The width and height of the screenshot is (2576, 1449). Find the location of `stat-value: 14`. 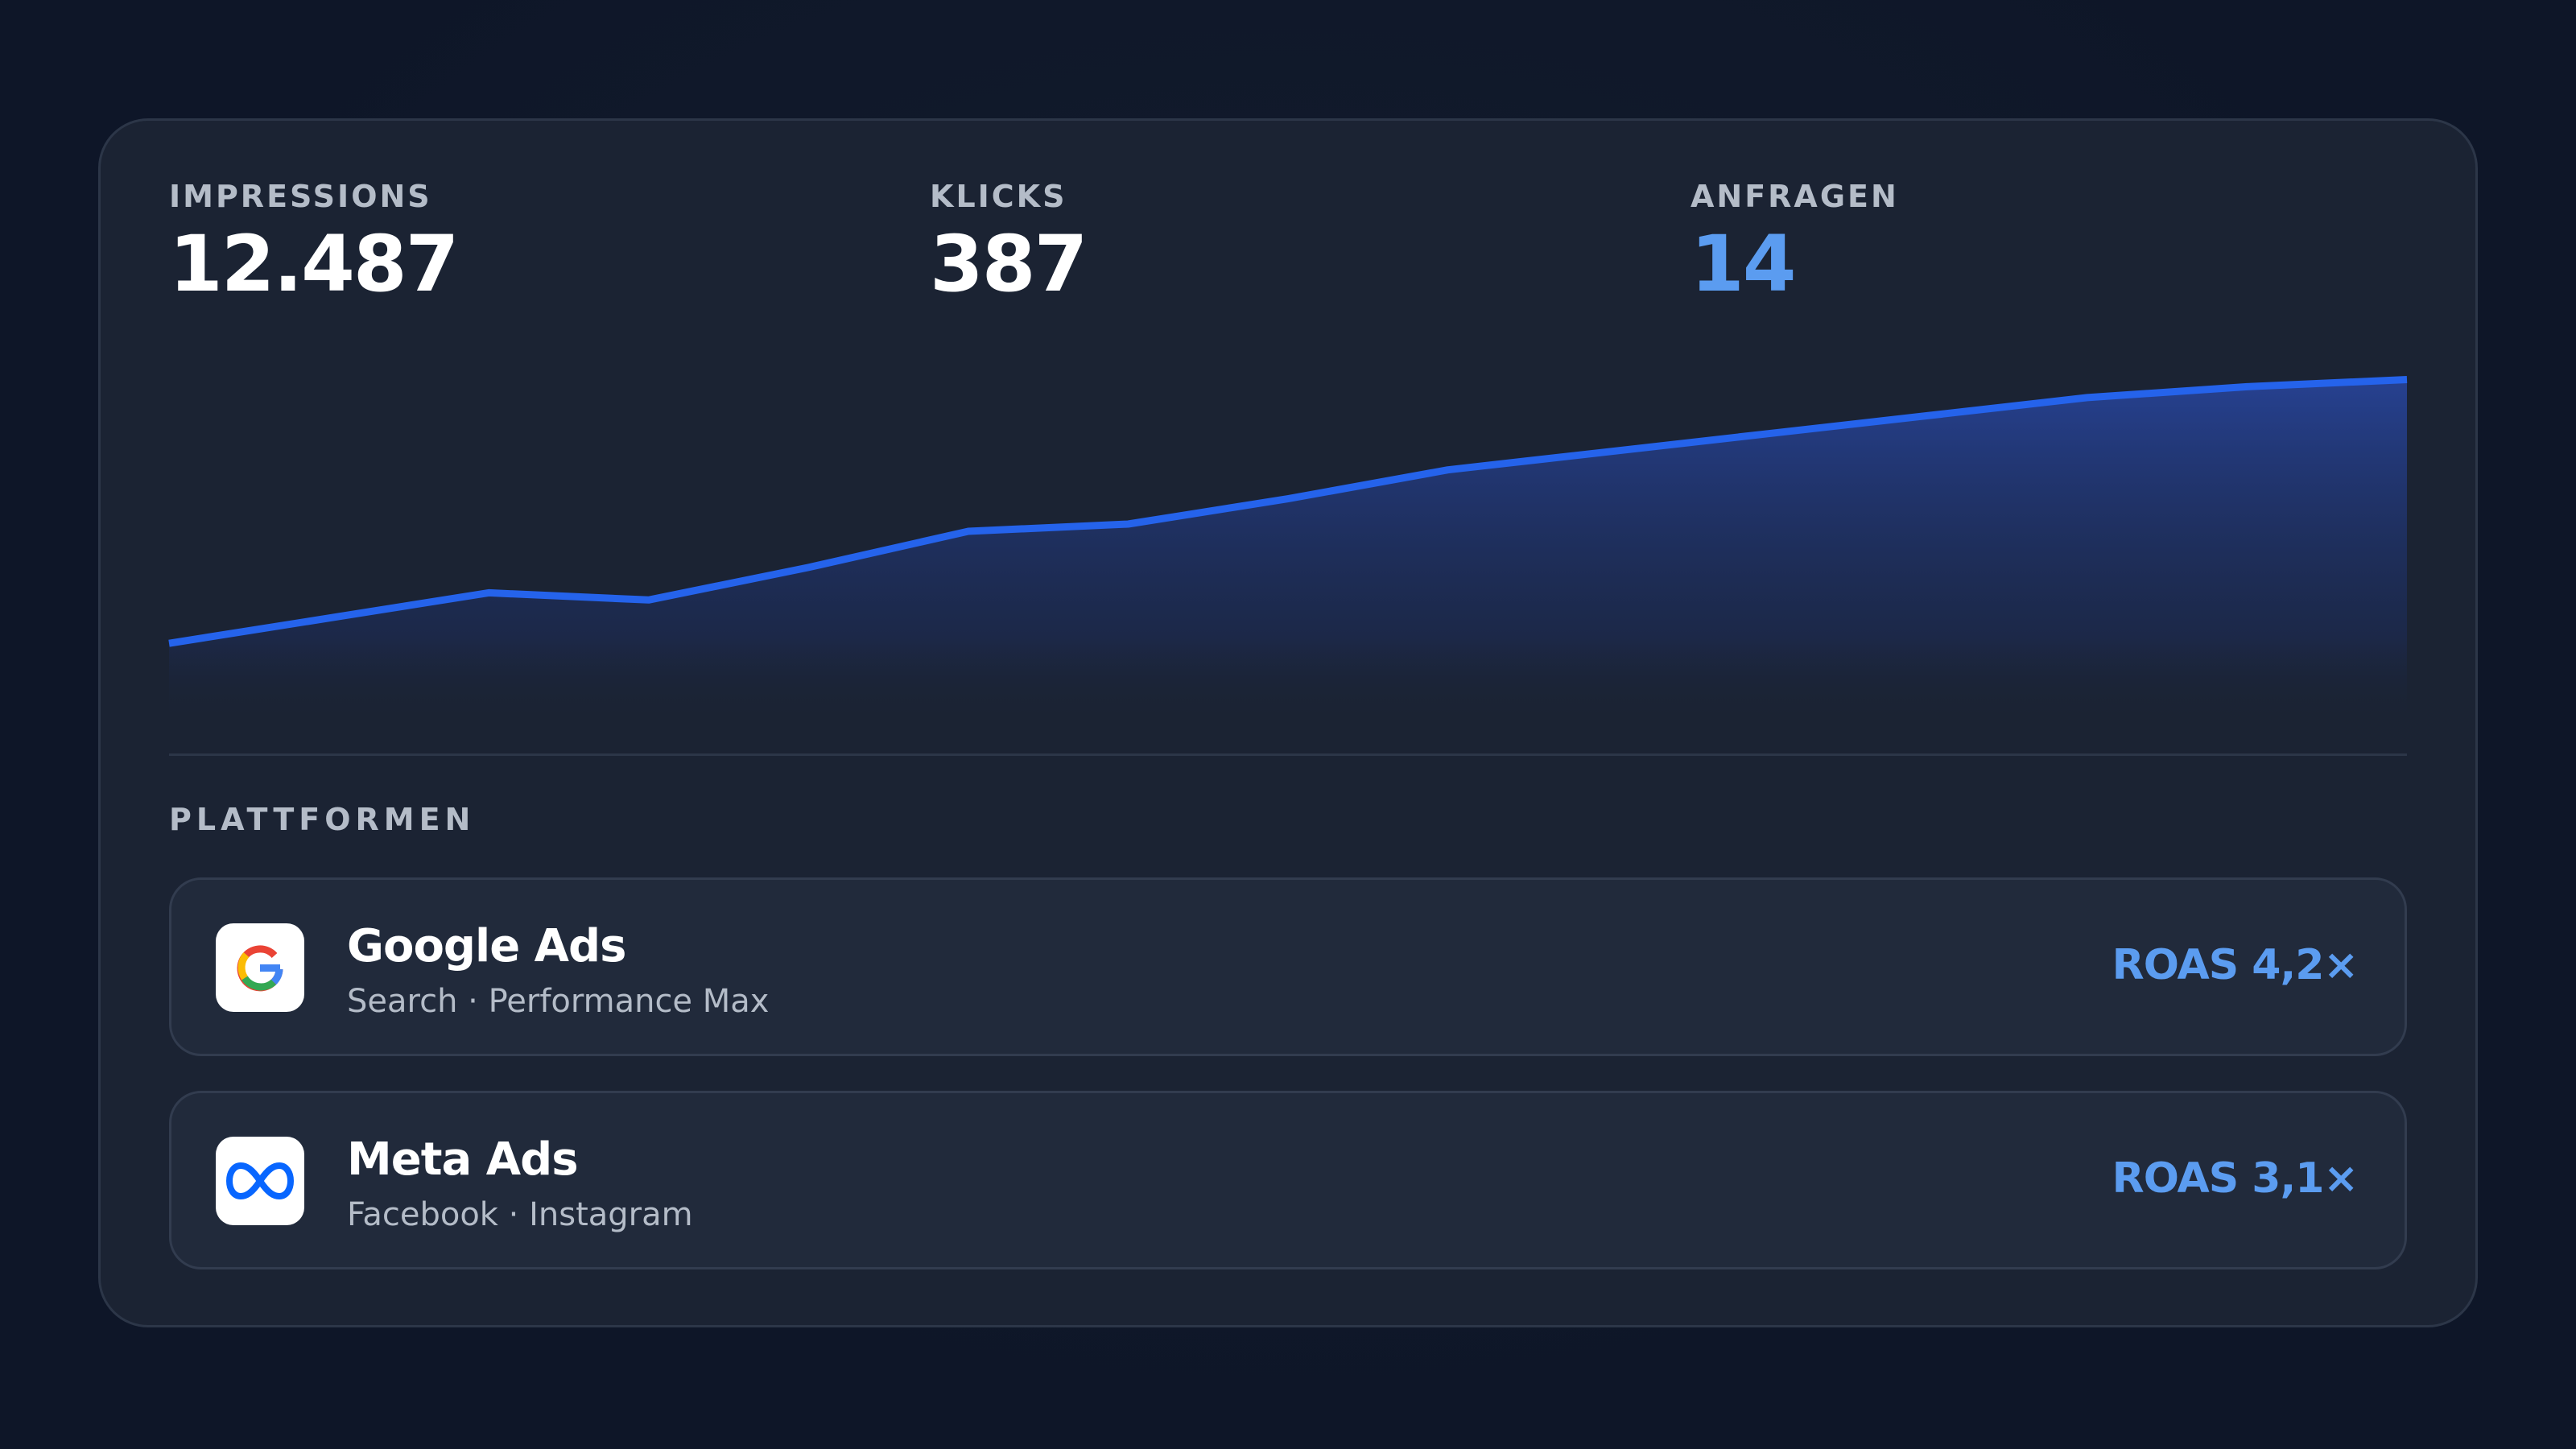

stat-value: 14 is located at coordinates (1743, 264).